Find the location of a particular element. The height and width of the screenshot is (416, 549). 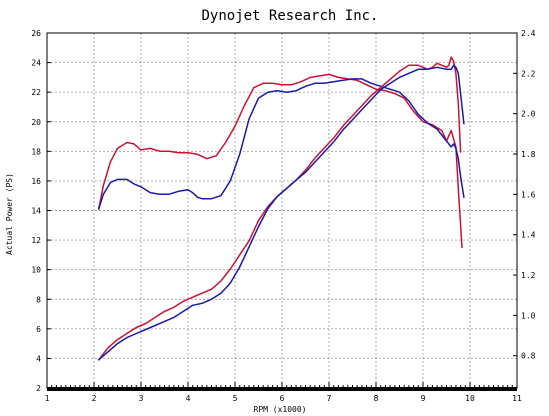

y2-axis-ticks: 0.8 1.0 1.2 1.4 1.6 1.8 2.0 2.2 2.4 is located at coordinates (524, 195).